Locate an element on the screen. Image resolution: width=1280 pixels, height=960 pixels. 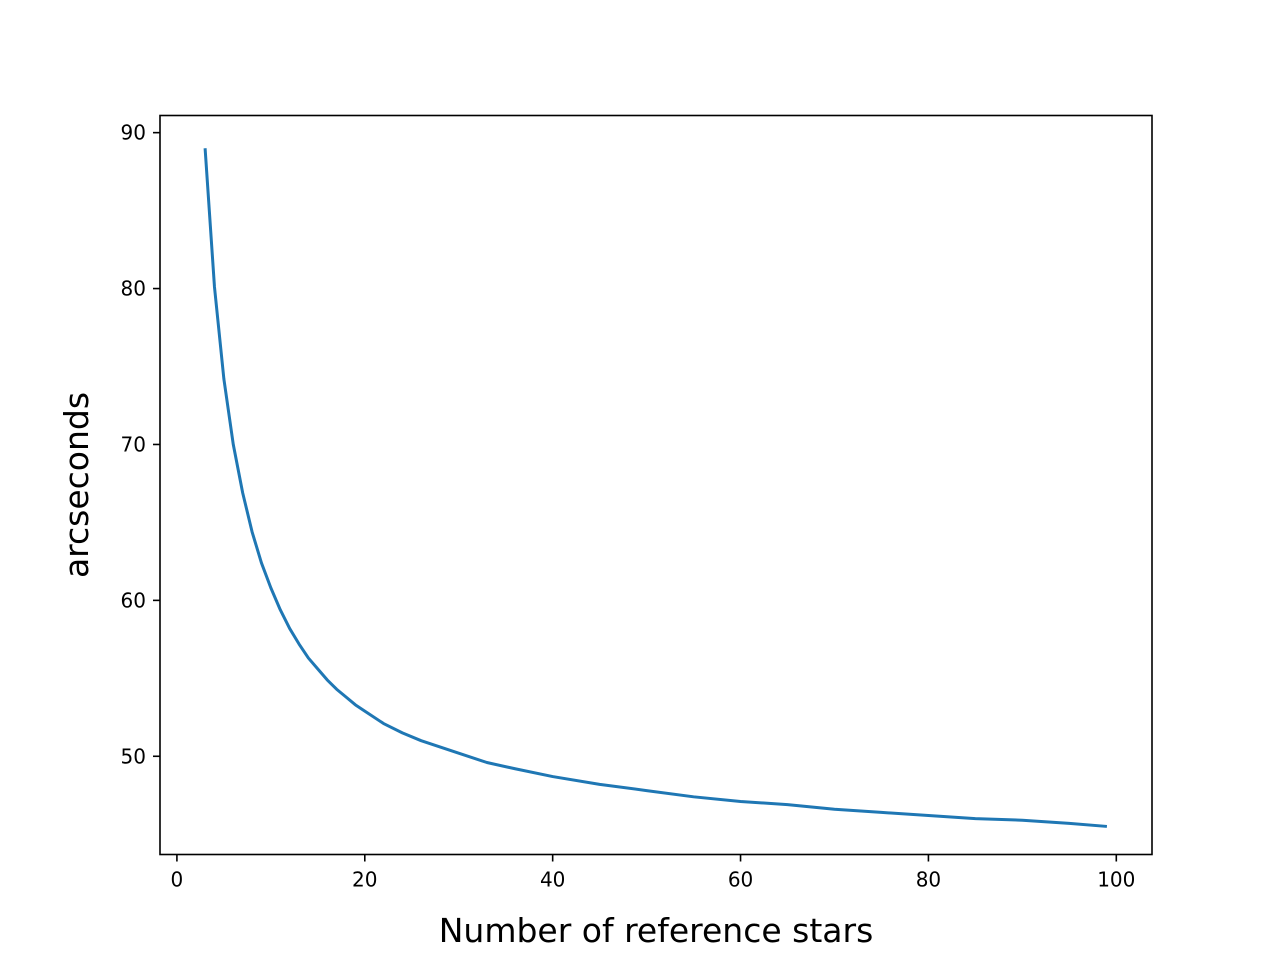
y-tick-label: 60 is located at coordinates (133, 600).